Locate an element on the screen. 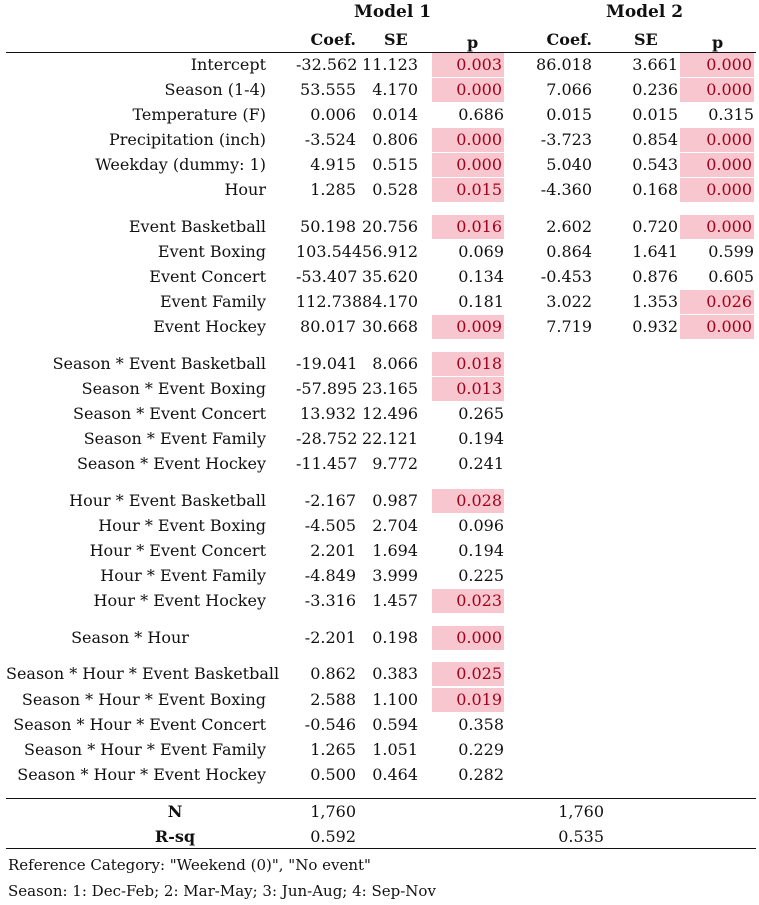 Image resolution: width=759 pixels, height=905 pixels. m1-coef-cell: 80.017 is located at coordinates (328, 326).